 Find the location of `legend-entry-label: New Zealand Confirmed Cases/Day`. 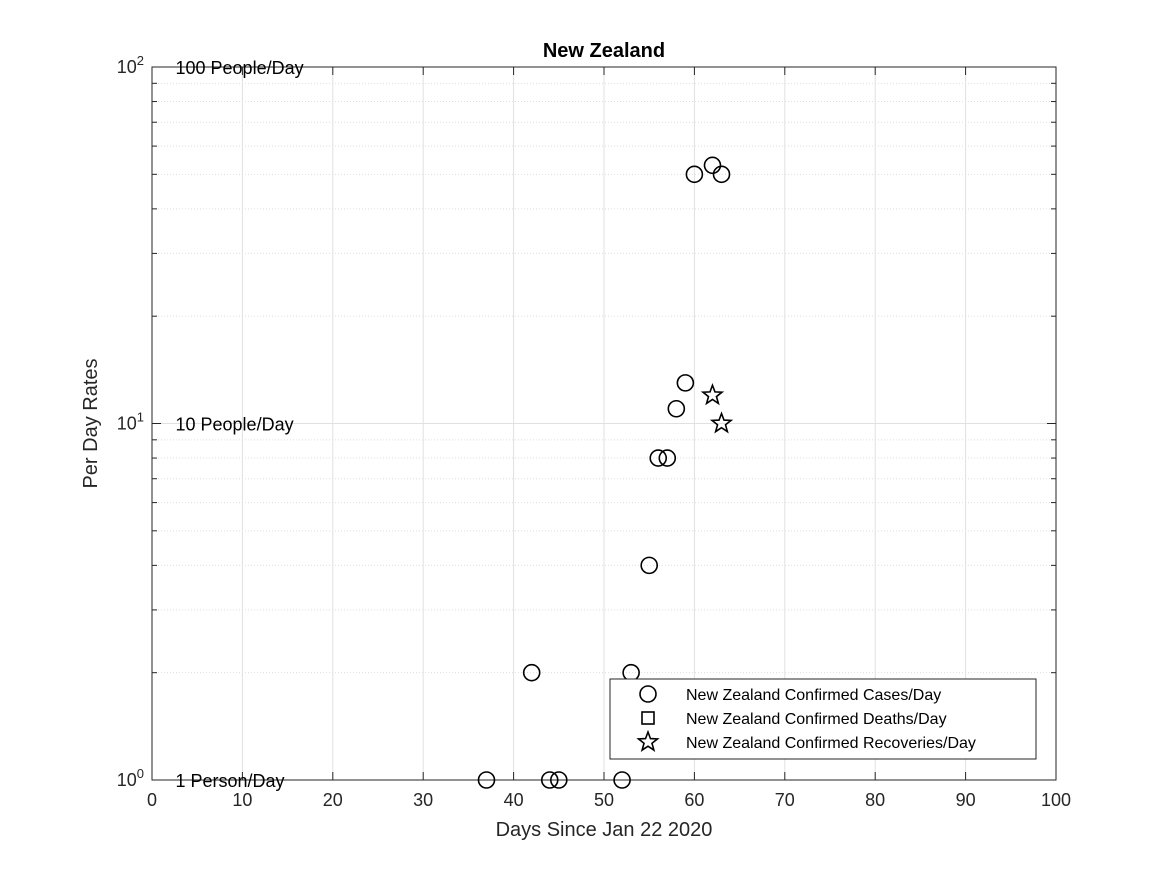

legend-entry-label: New Zealand Confirmed Cases/Day is located at coordinates (813, 695).